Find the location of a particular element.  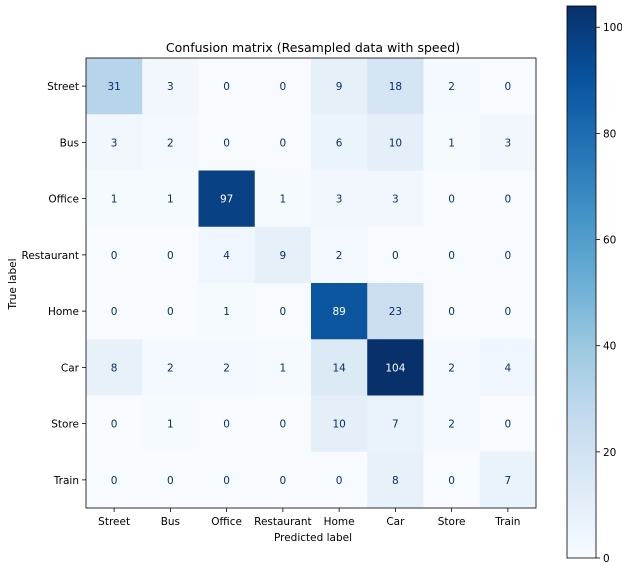

row-tick-label: Office is located at coordinates (63, 200).